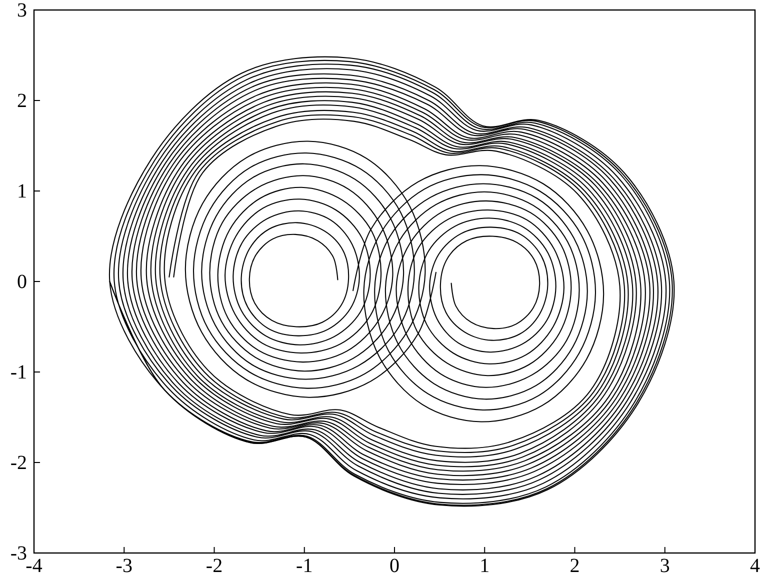  Describe the element at coordinates (485, 564) in the screenshot. I see `x-tick-label: 1` at that location.